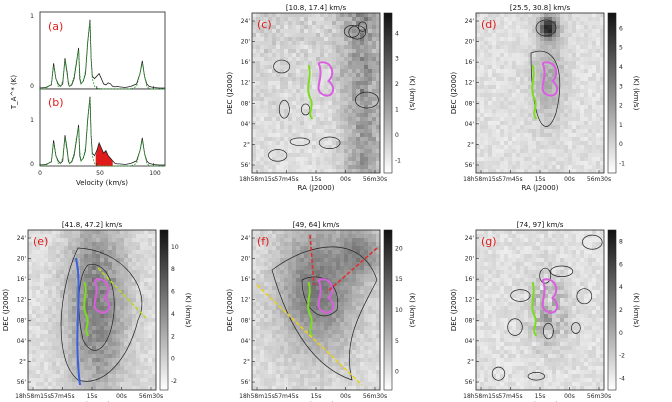  I want to click on spec-a-ytick-0: 0, so click(32, 86).